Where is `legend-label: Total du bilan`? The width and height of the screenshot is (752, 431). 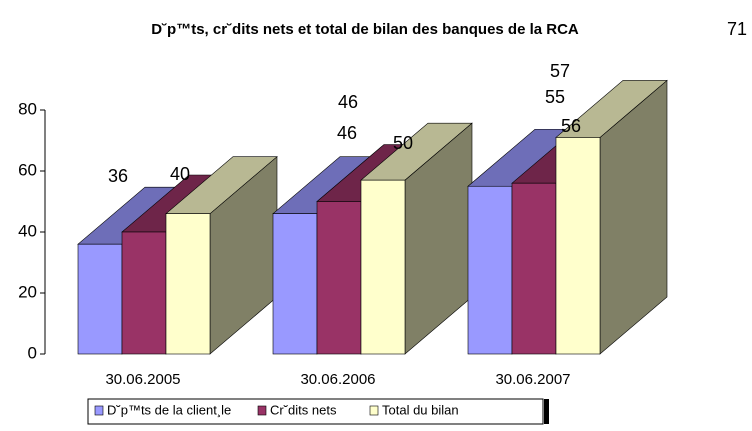
legend-label: Total du bilan is located at coordinates (420, 409).